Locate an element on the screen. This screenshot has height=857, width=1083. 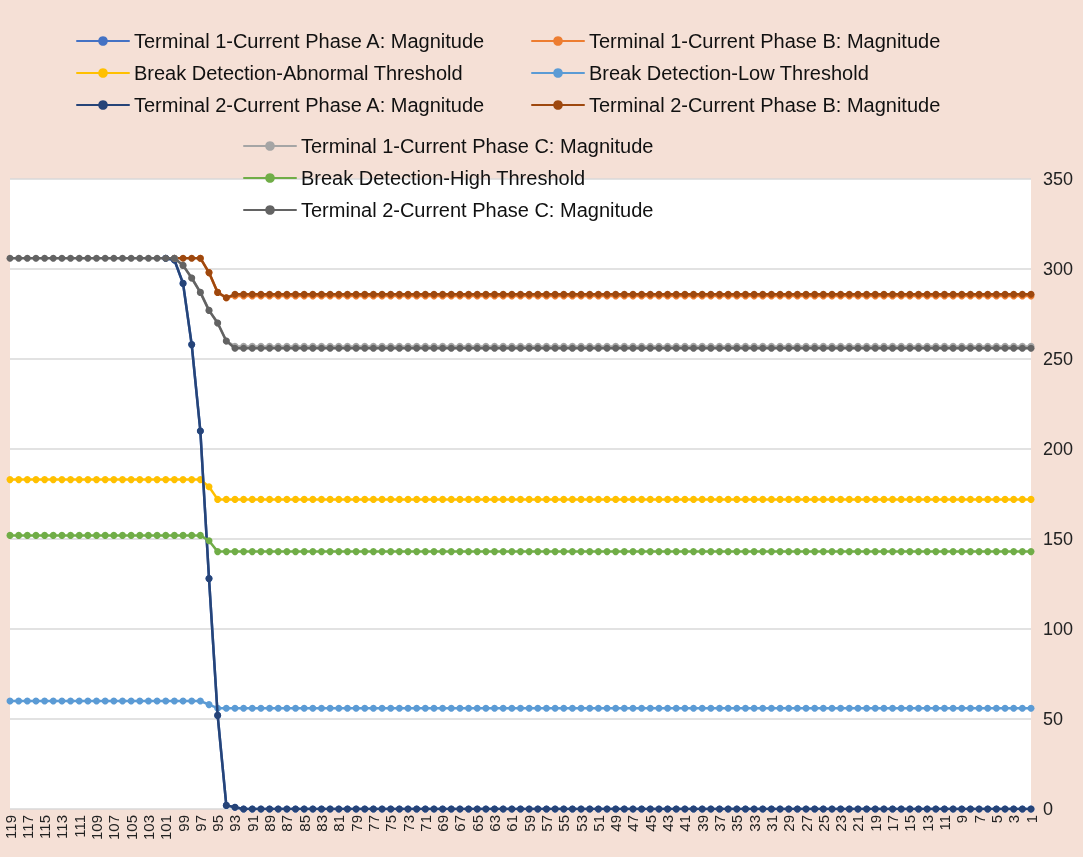
legend-label: Break Detection-Abnormal Threshold is located at coordinates (298, 73).